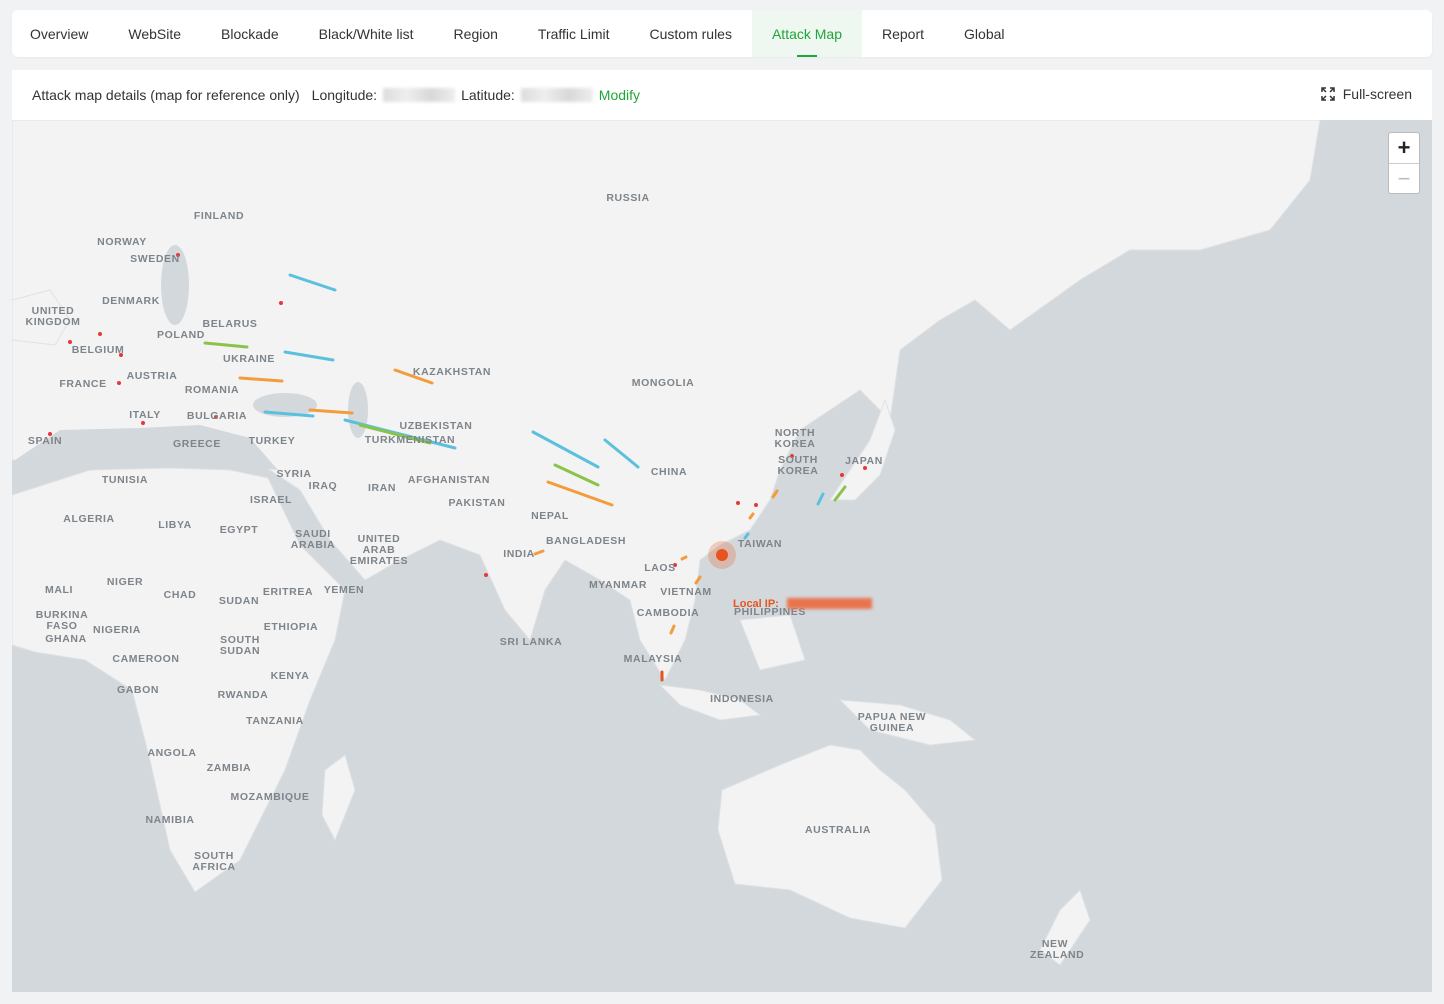 The height and width of the screenshot is (1004, 1444). Describe the element at coordinates (488, 95) in the screenshot. I see `latitude-label: Latitude:` at that location.